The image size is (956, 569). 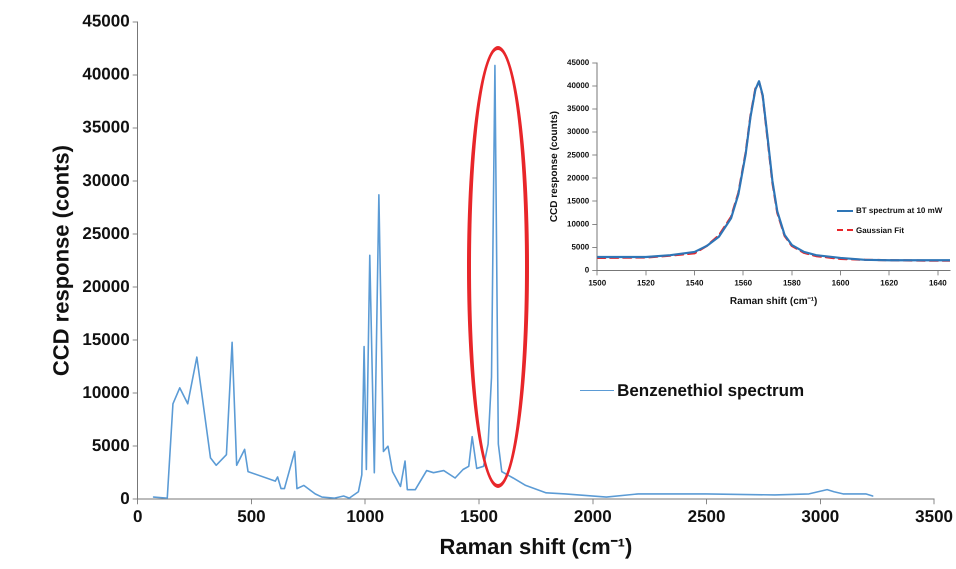 What do you see at coordinates (899, 211) in the screenshot?
I see `legend-label: BT spectrum at 10 mW` at bounding box center [899, 211].